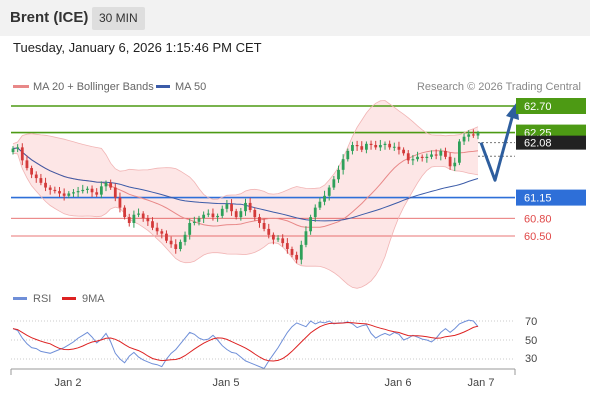 Image resolution: width=590 pixels, height=400 pixels. What do you see at coordinates (481, 383) in the screenshot?
I see `x-label-jan7: Jan 7` at bounding box center [481, 383].